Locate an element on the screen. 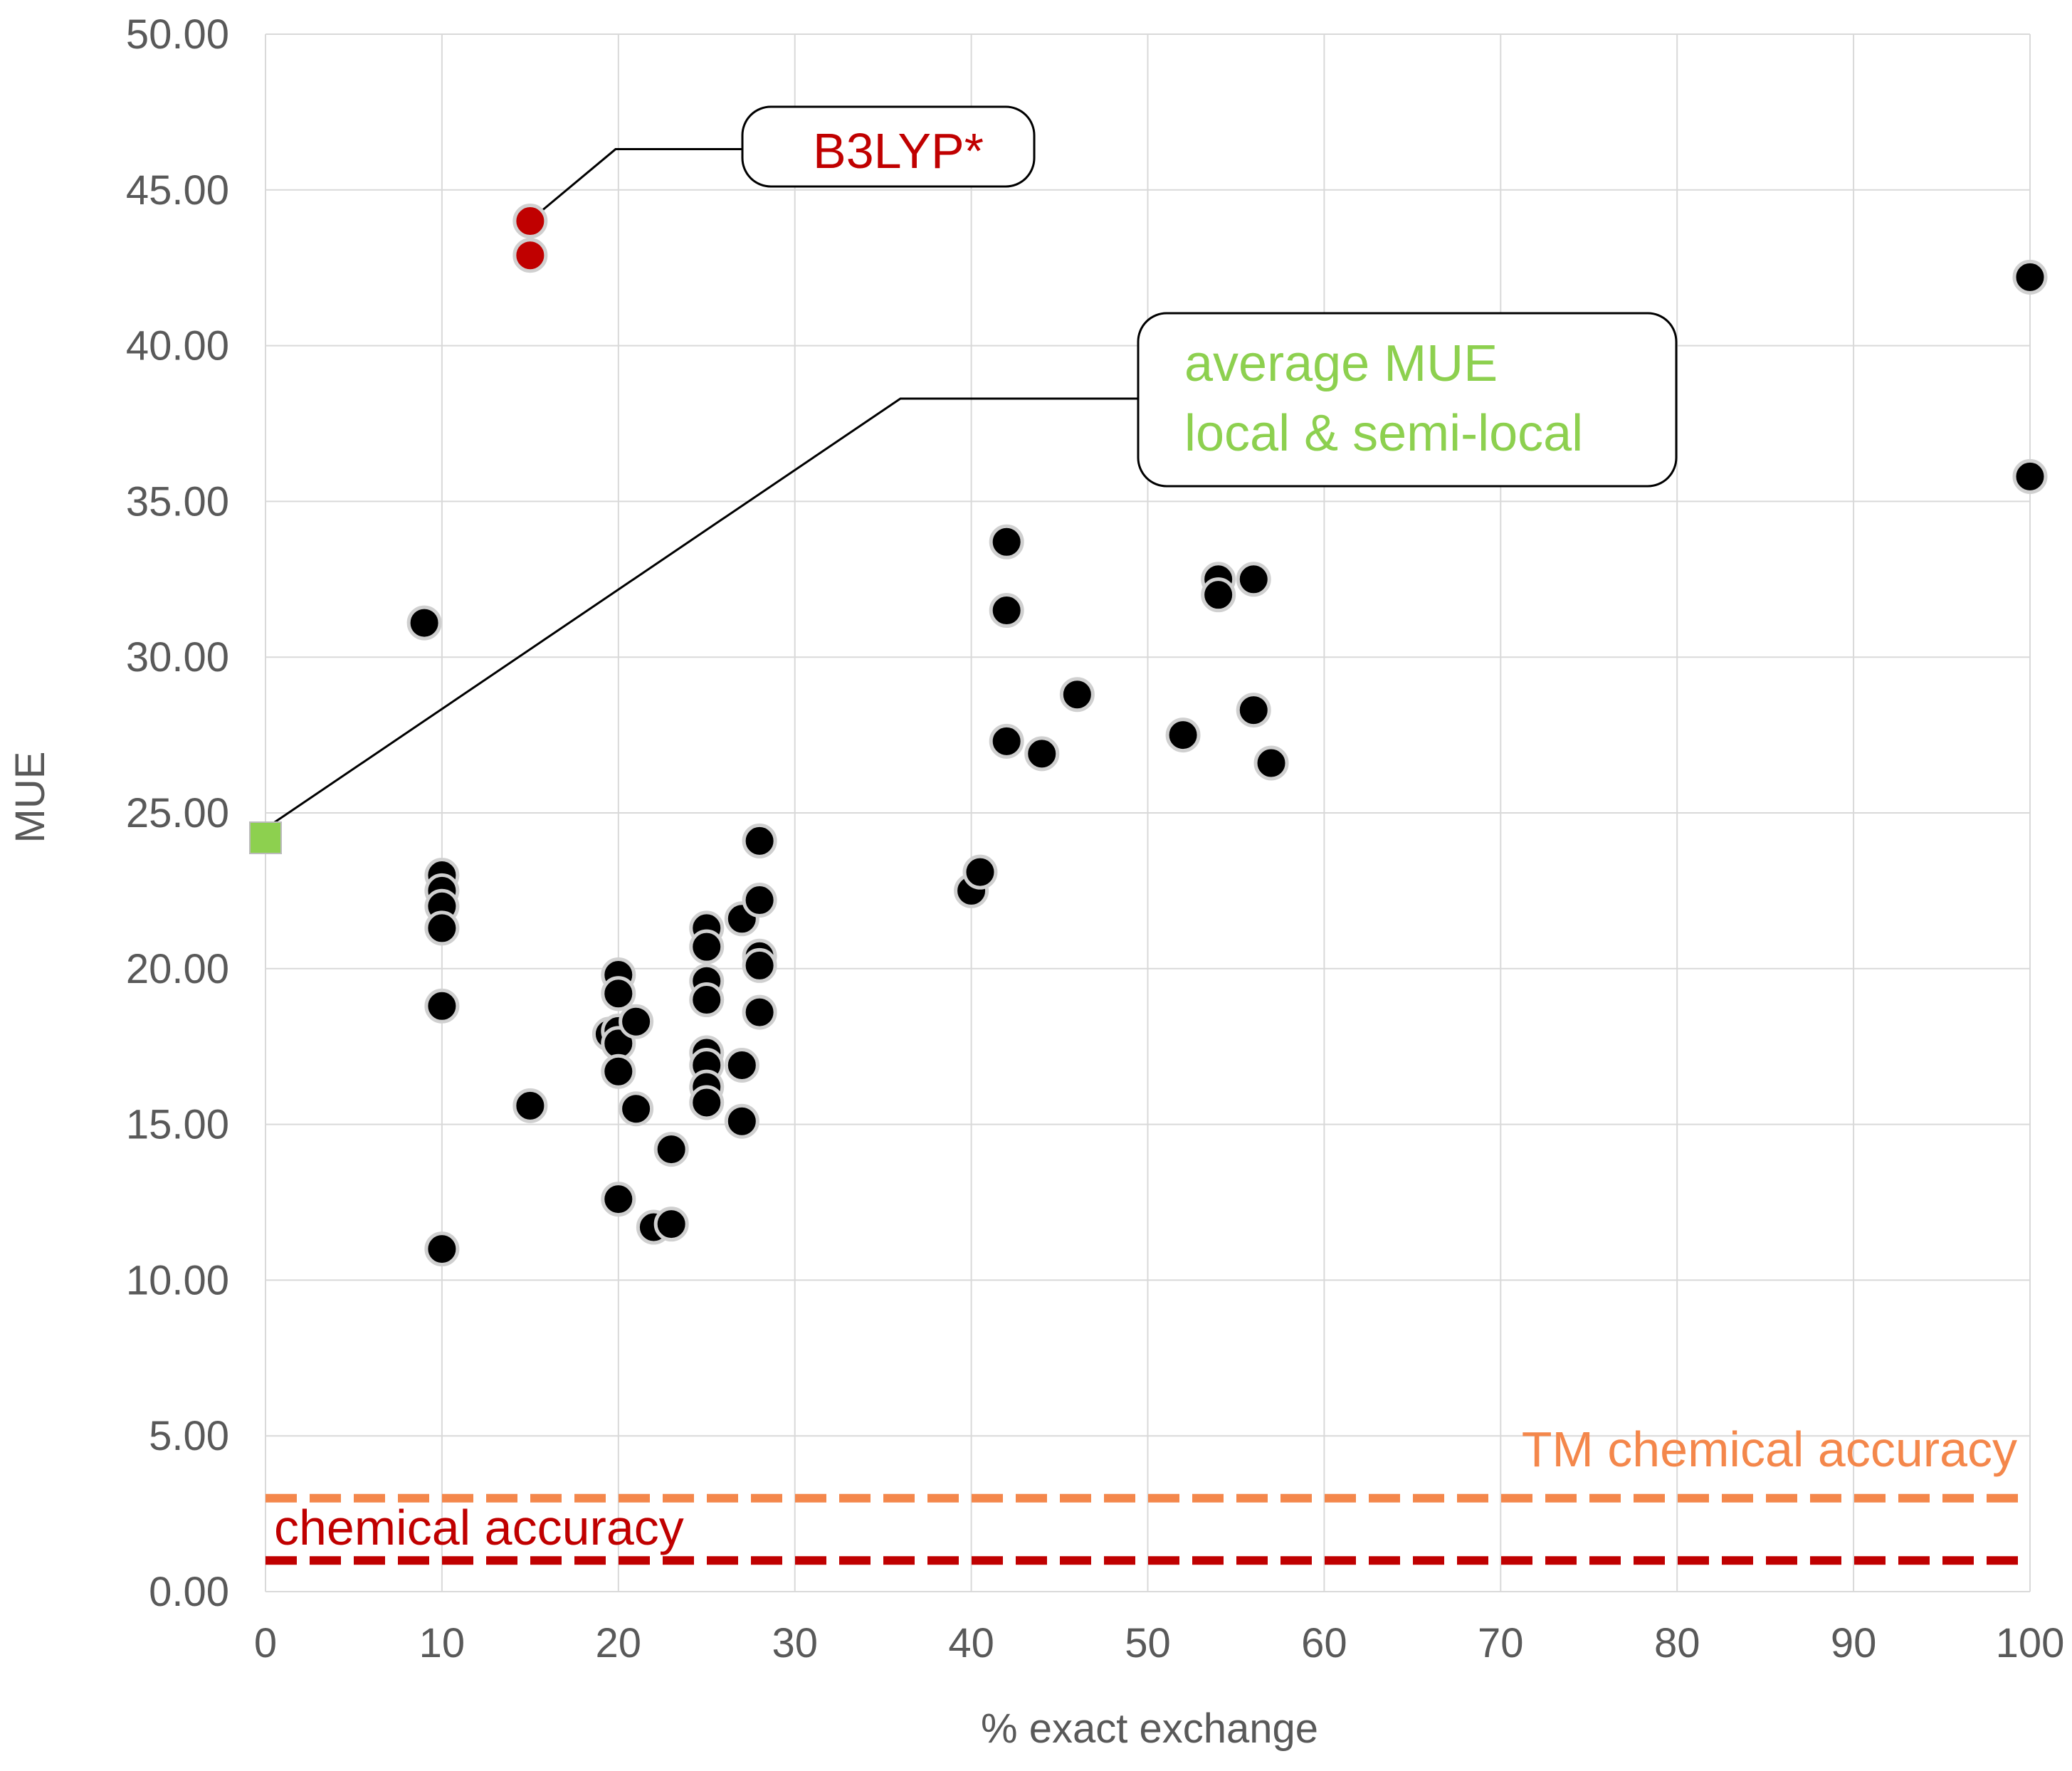 Image resolution: width=2072 pixels, height=1771 pixels. tm-chemical-accuracy-label: TM chemical accuracy is located at coordinates (1769, 1449).